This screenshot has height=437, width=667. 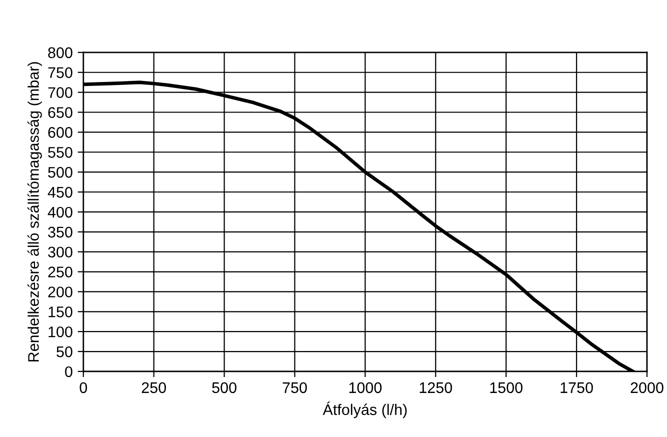 What do you see at coordinates (34, 212) in the screenshot?
I see `y-axis-title: Rendelkezésre álló szállítómagasság (mbar)` at bounding box center [34, 212].